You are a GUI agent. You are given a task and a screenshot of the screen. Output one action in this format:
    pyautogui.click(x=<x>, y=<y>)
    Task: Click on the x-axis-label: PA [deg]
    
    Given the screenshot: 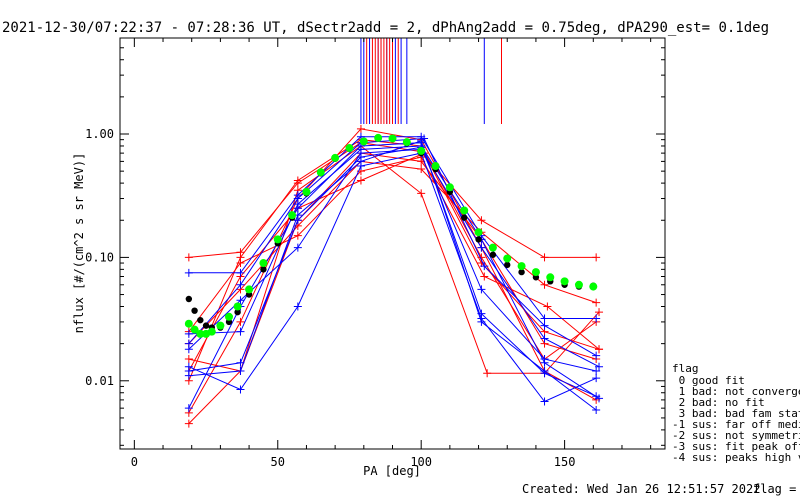 What is the action you would take?
    pyautogui.click(x=392, y=471)
    